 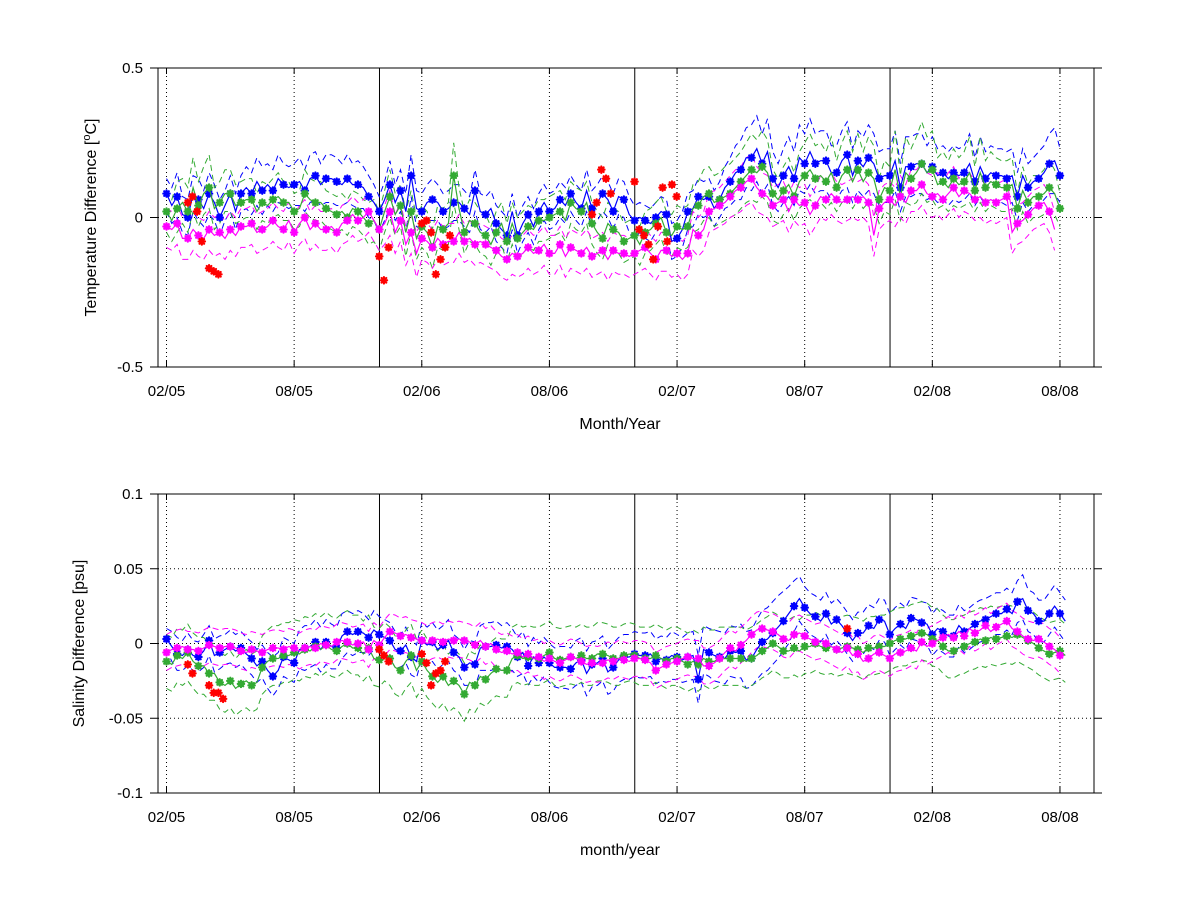 I want to click on x-tick-label: 02/08, so click(x=933, y=391).